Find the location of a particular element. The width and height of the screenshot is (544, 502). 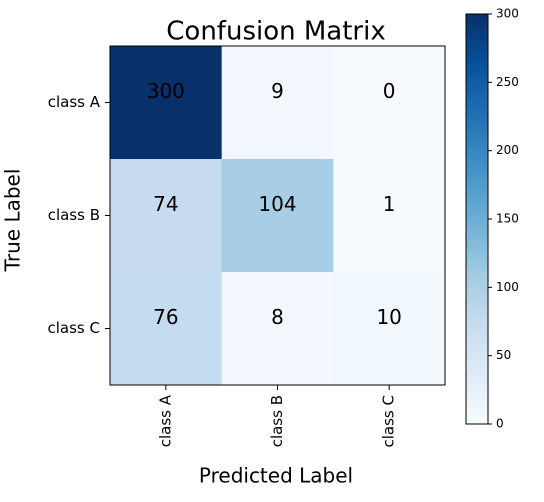

y-tick-label: class B is located at coordinates (74, 215).